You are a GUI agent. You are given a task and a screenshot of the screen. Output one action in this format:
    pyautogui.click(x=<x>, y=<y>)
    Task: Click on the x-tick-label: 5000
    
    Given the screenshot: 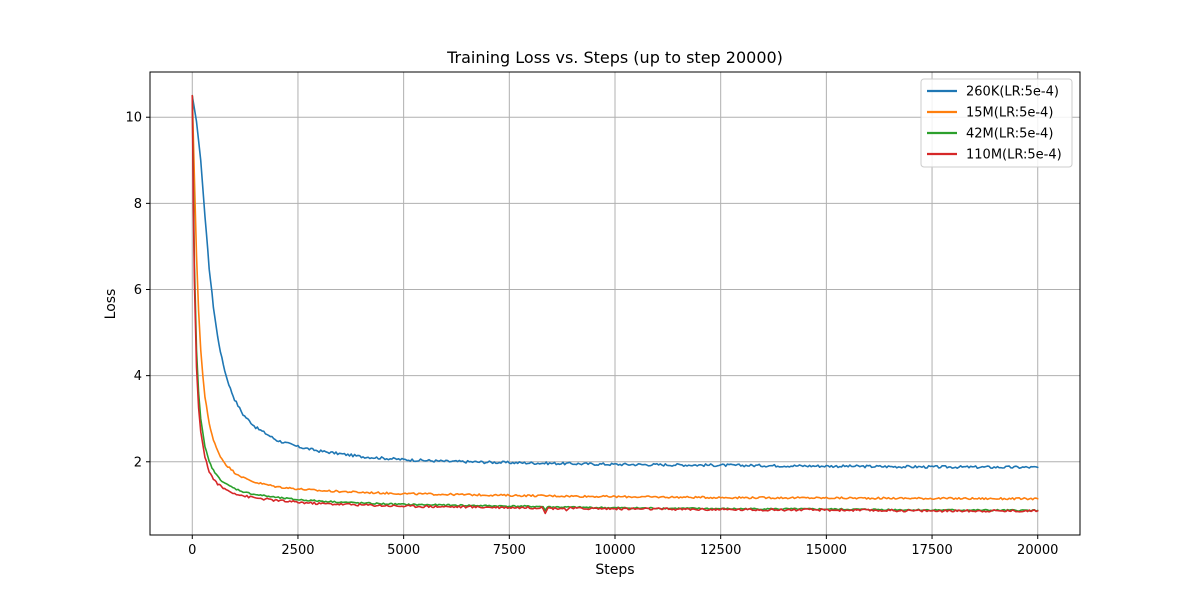 What is the action you would take?
    pyautogui.click(x=403, y=550)
    